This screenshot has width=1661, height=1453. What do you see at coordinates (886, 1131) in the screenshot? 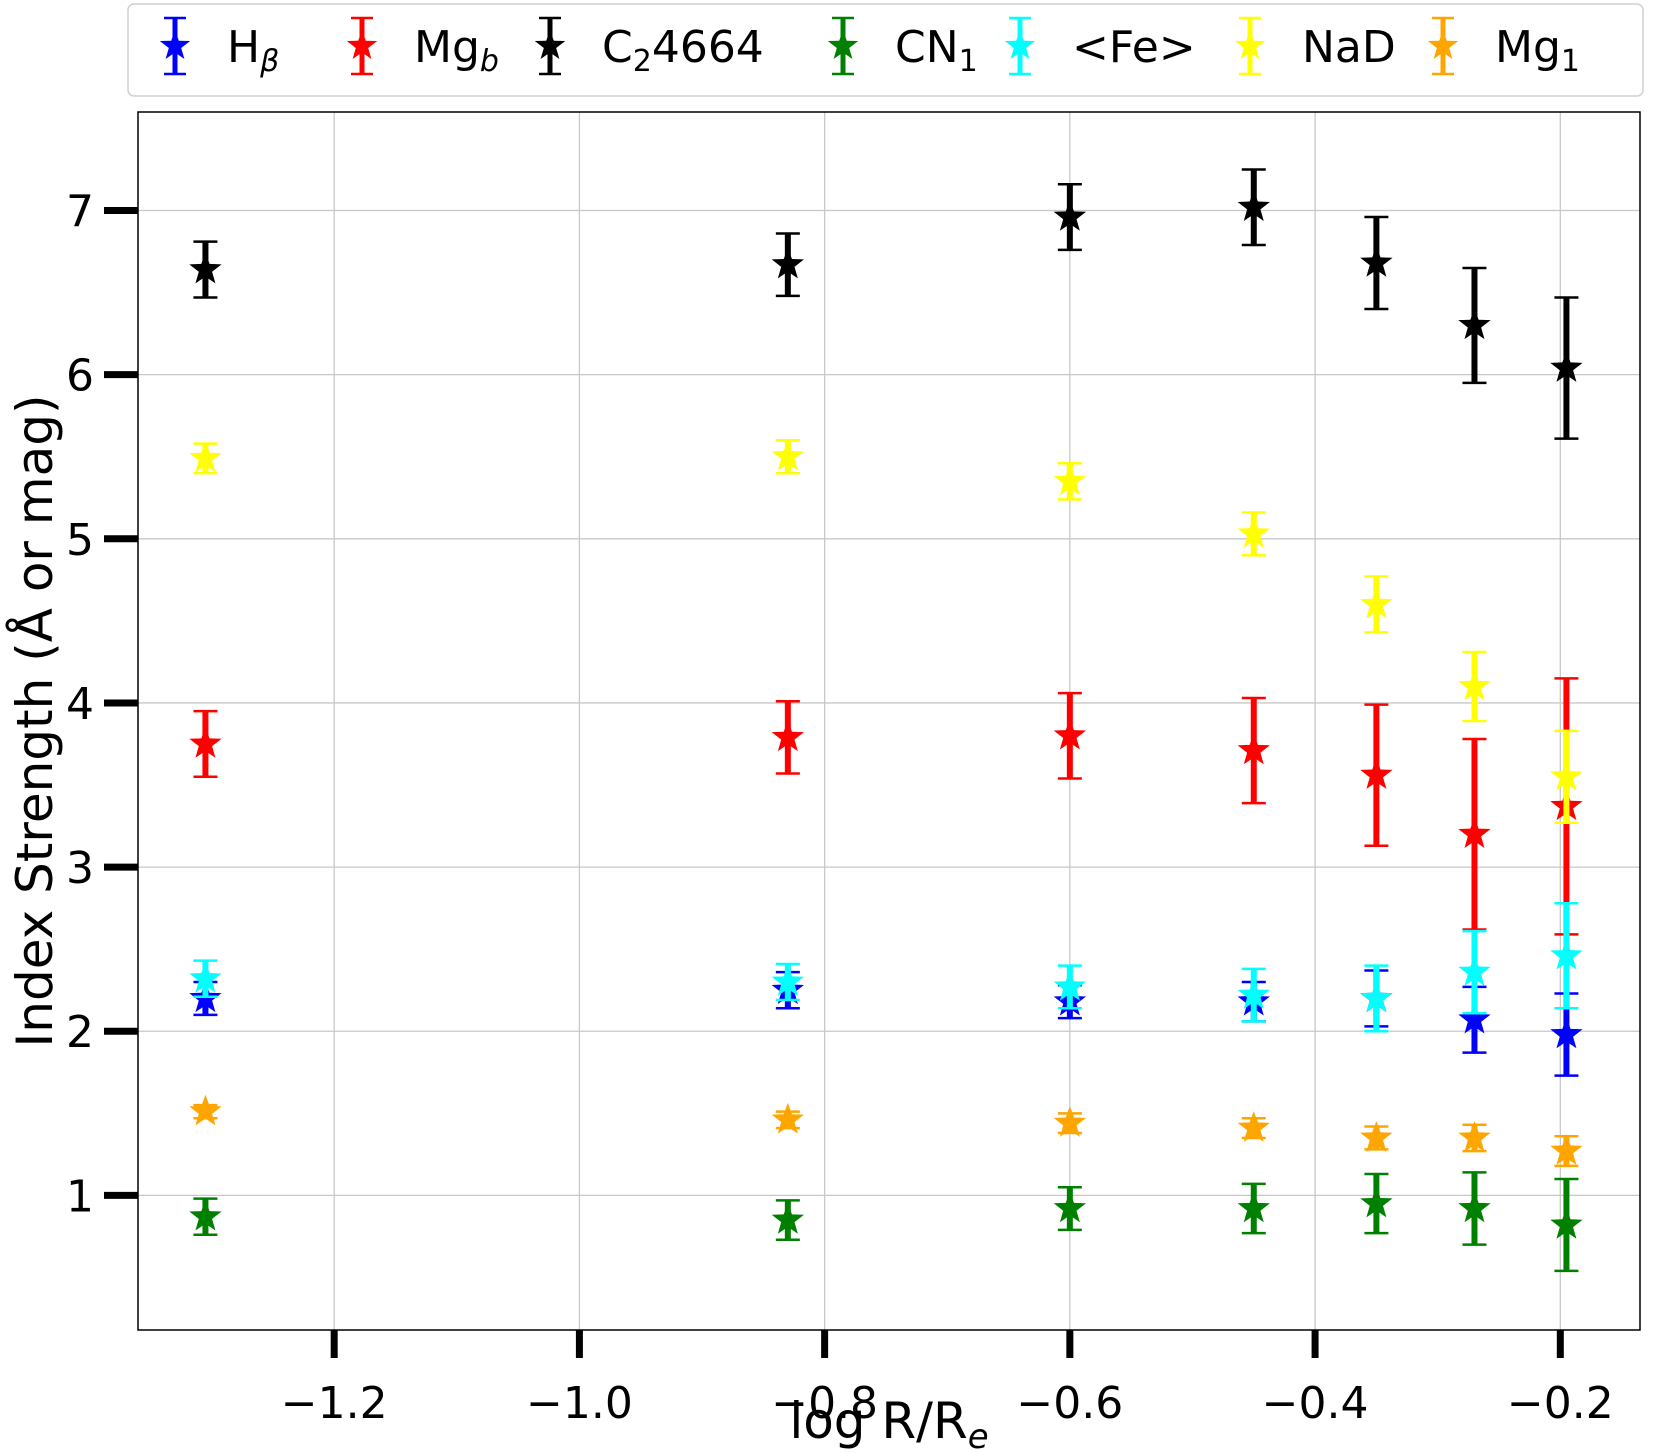
I see `series-Mg1` at bounding box center [886, 1131].